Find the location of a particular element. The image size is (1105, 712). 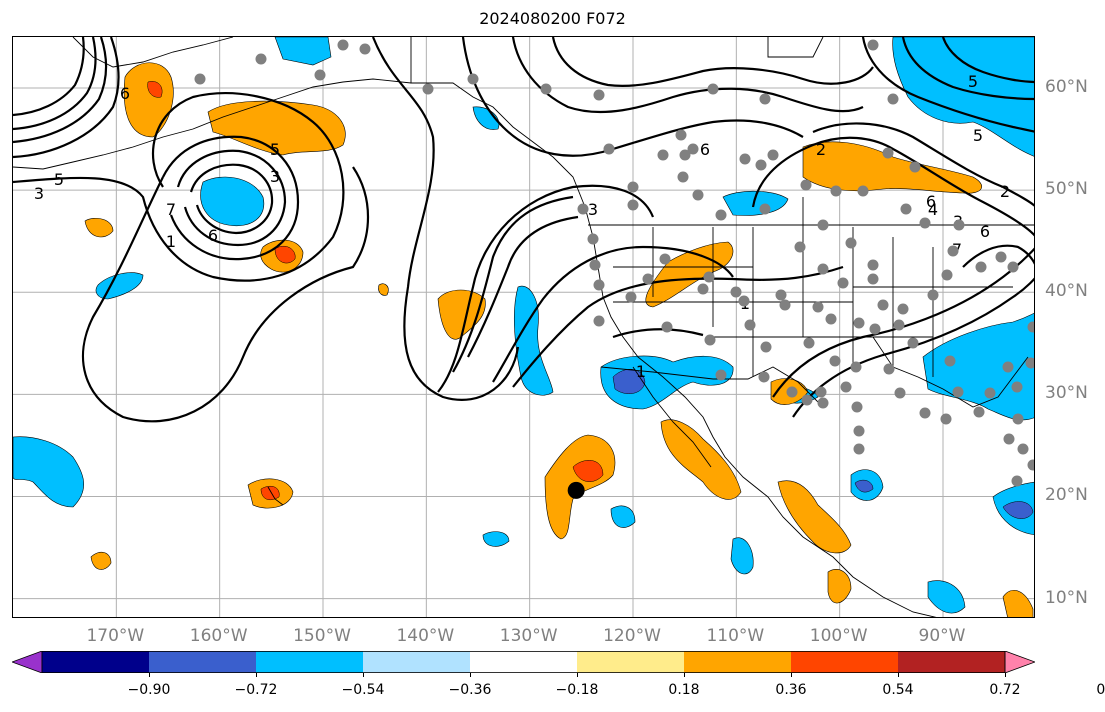

longitude-label: 120°W is located at coordinates (632, 636).